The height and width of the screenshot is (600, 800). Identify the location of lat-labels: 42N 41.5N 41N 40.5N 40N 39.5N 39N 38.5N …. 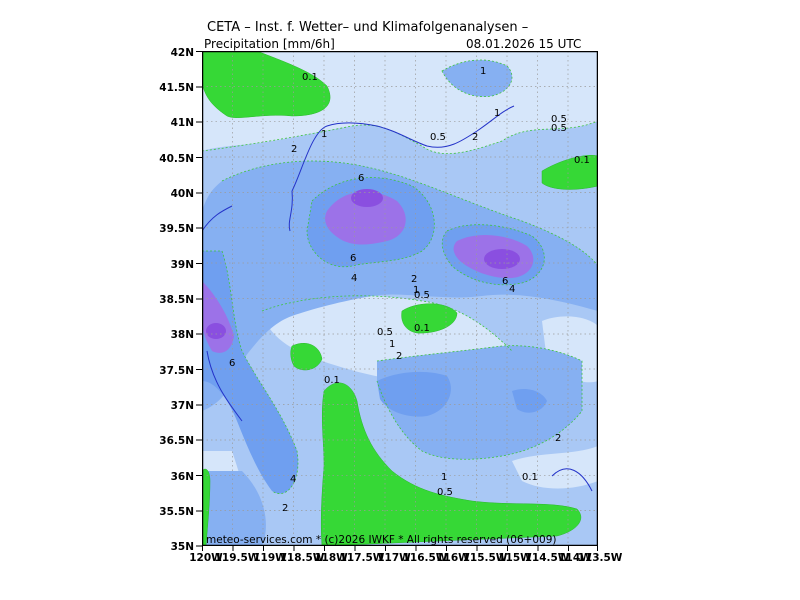
(176, 300).